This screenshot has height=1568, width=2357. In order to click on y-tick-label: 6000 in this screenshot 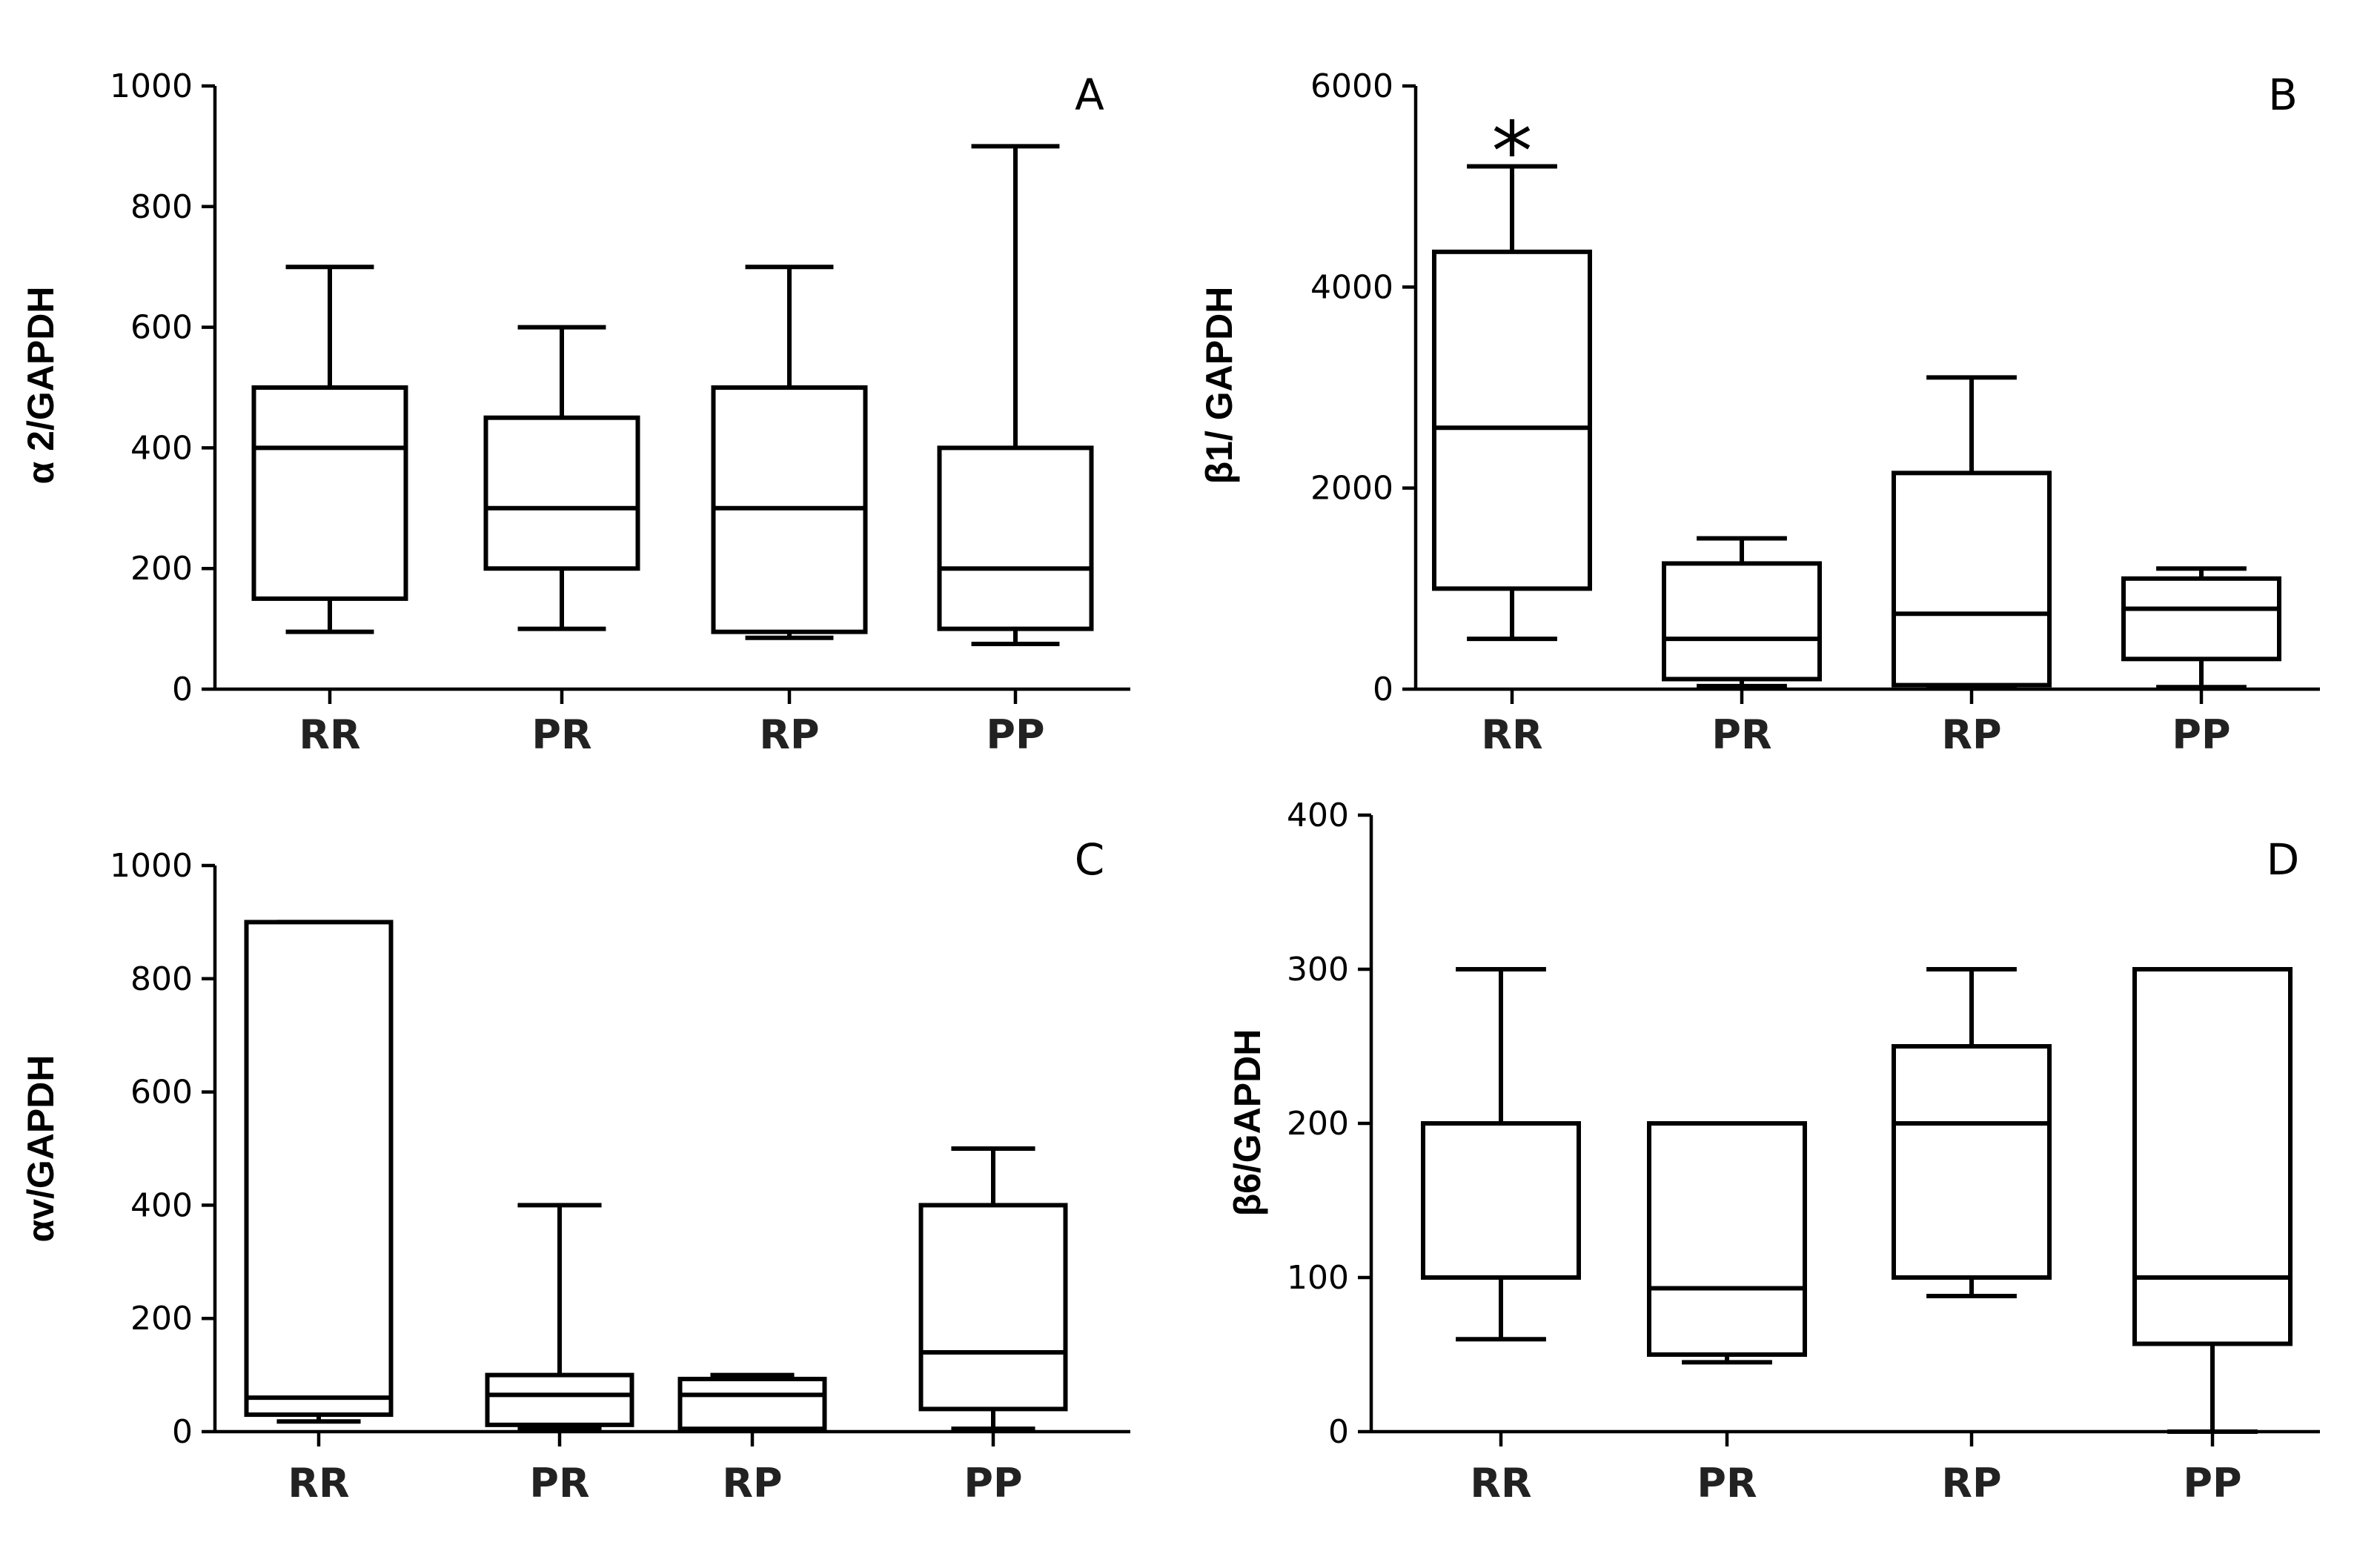, I will do `click(1351, 86)`.